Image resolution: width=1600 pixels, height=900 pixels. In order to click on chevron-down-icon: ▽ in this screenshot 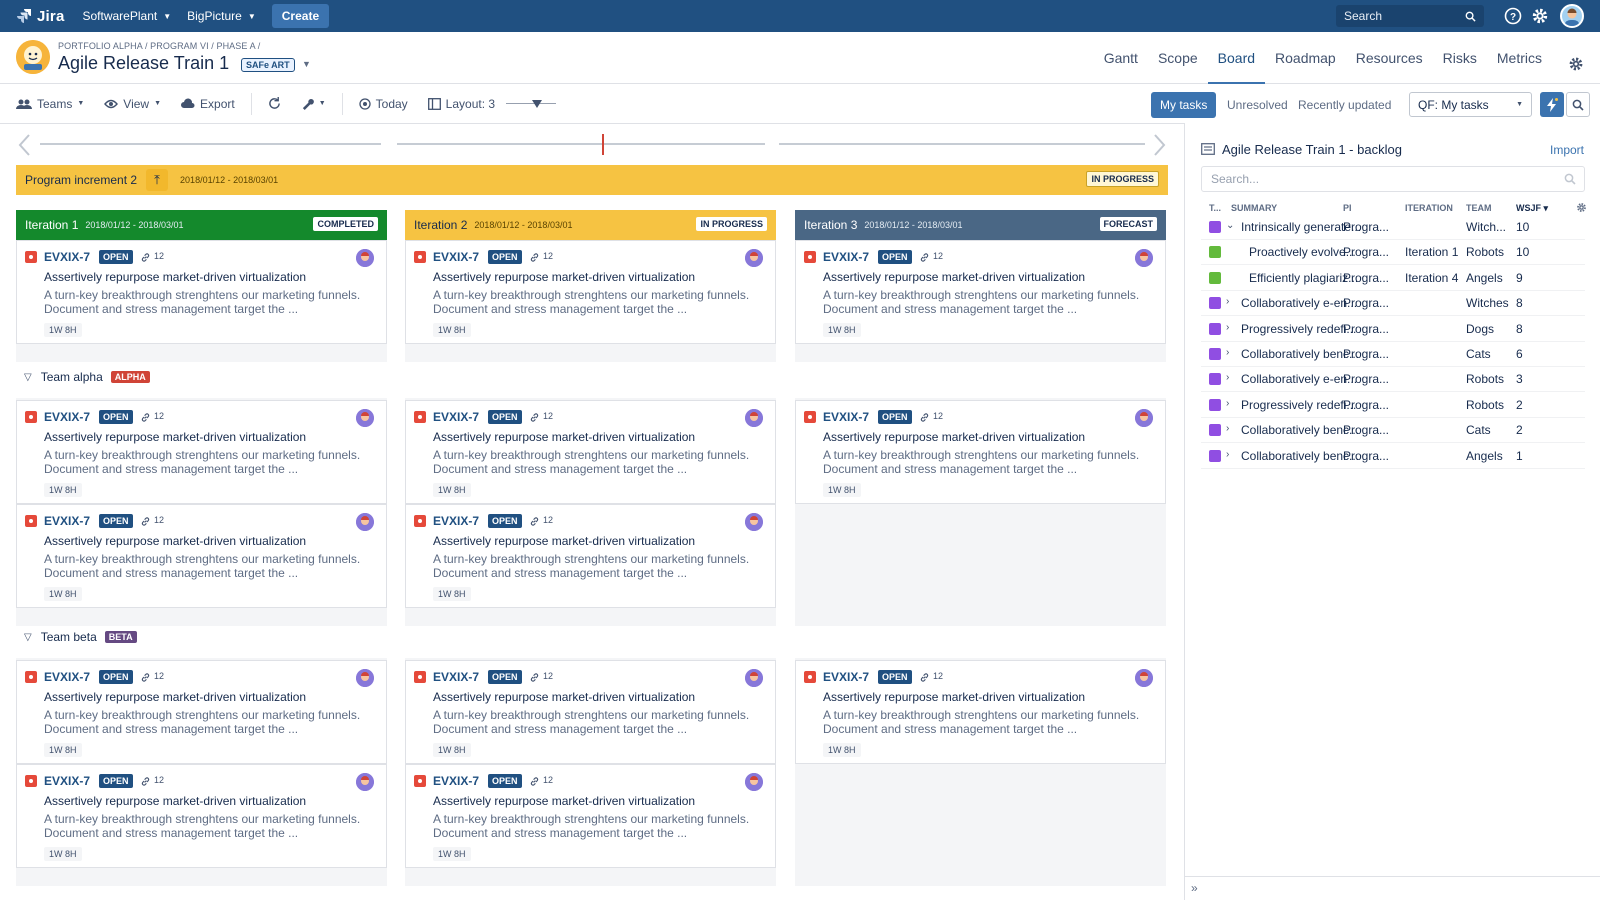, I will do `click(28, 637)`.